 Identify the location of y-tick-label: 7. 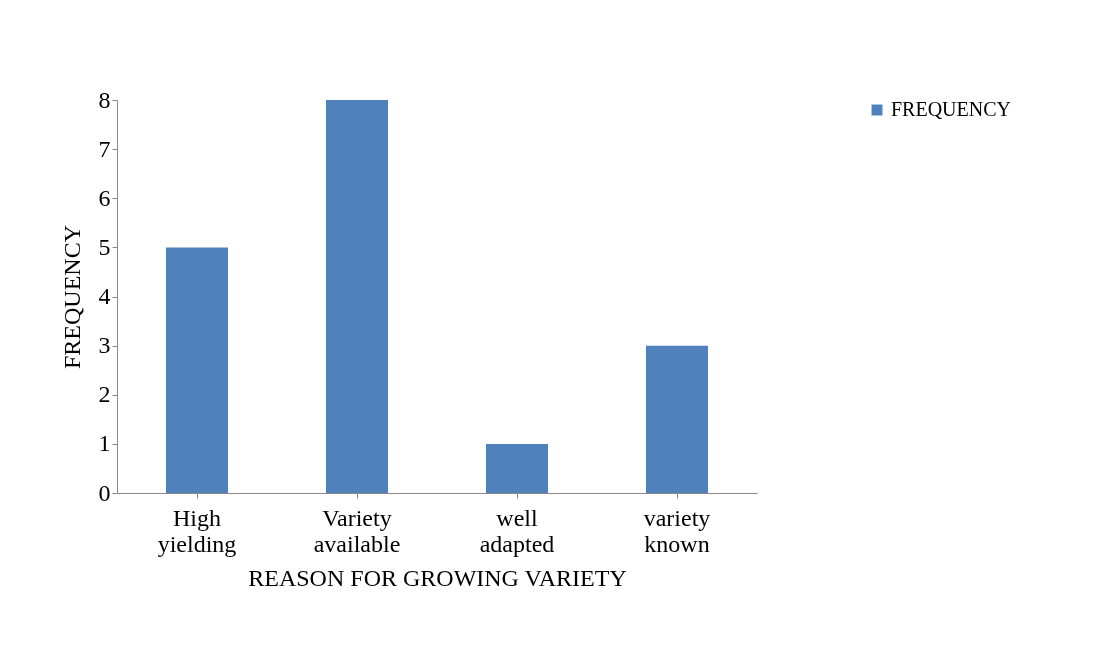
(104, 148).